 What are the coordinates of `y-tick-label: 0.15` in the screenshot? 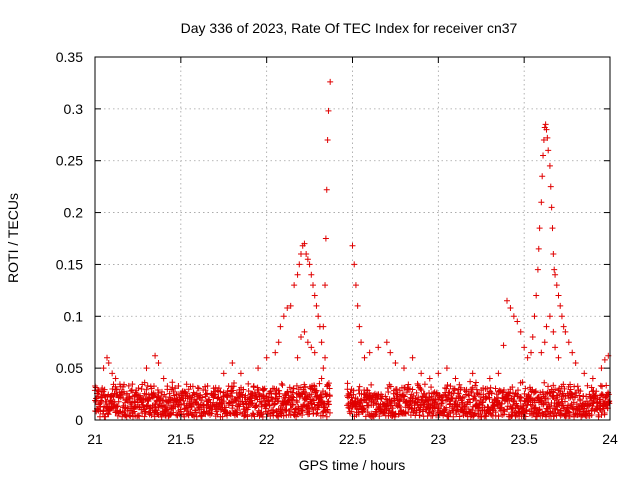 It's located at (69, 264).